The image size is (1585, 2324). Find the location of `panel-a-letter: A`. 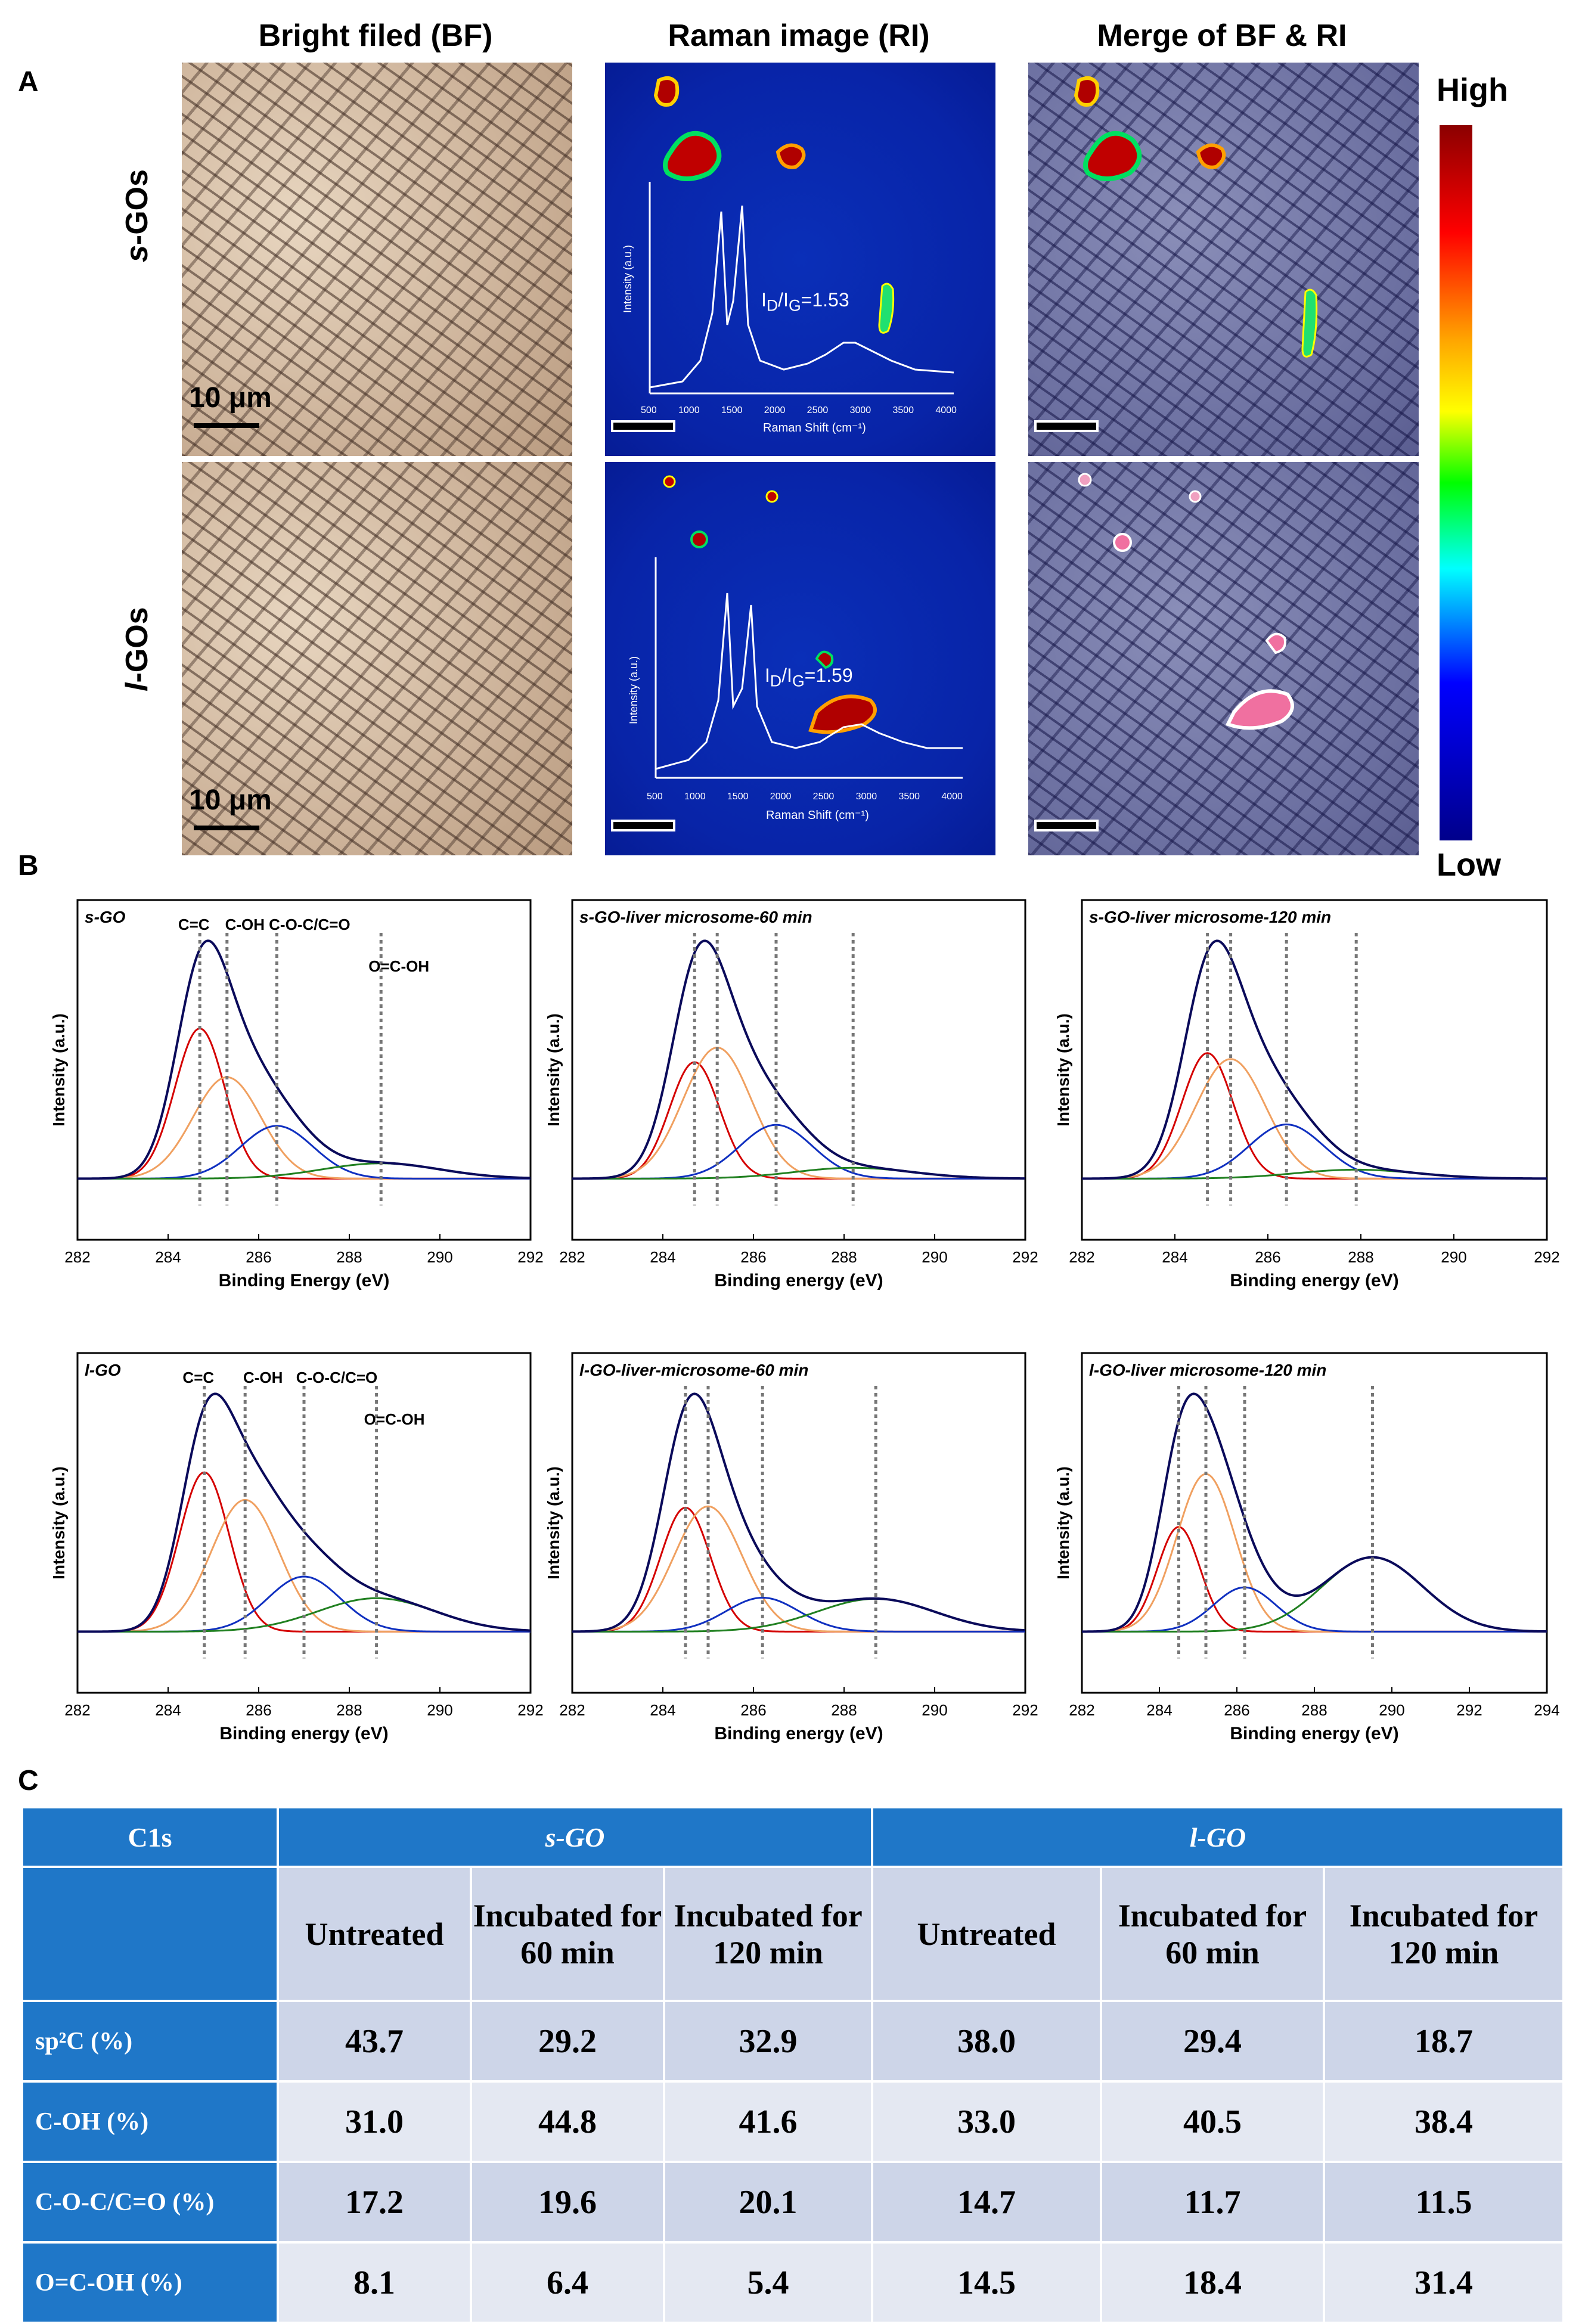

panel-a-letter: A is located at coordinates (28, 82).